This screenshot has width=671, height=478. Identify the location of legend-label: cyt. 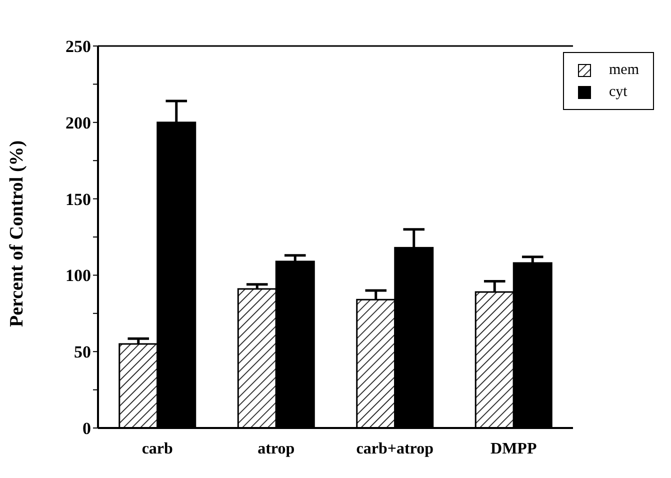
(618, 92).